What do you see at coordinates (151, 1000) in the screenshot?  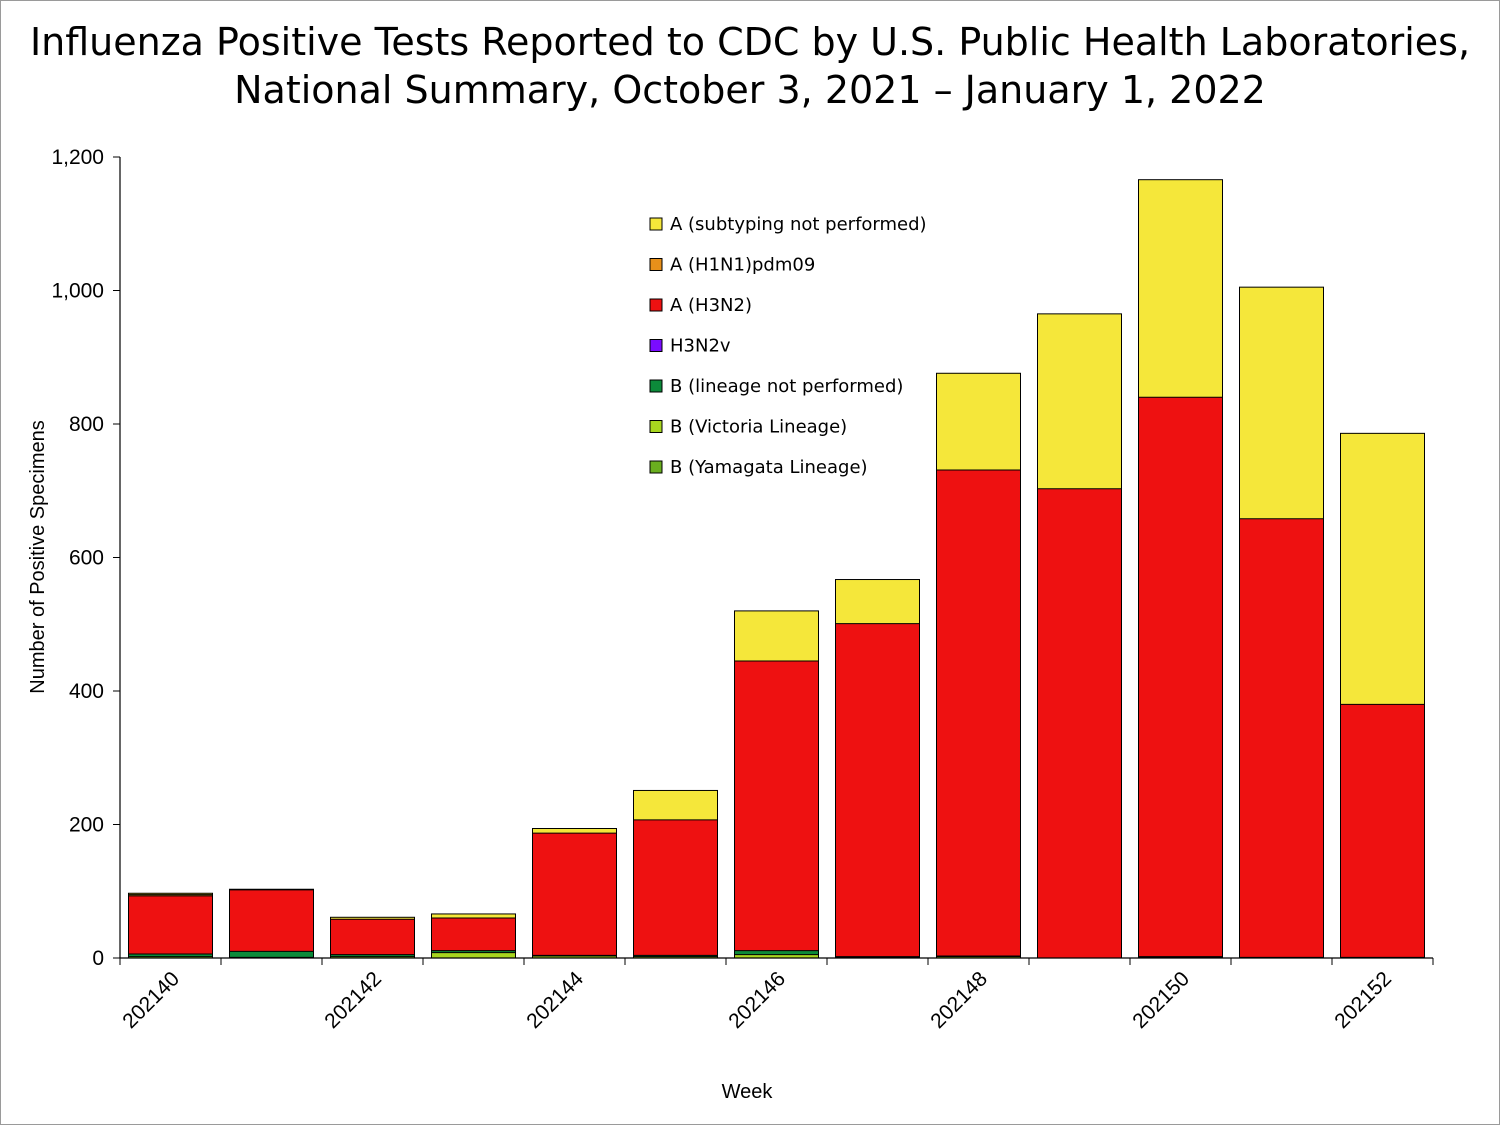 I see `x-tick-label: 202140` at bounding box center [151, 1000].